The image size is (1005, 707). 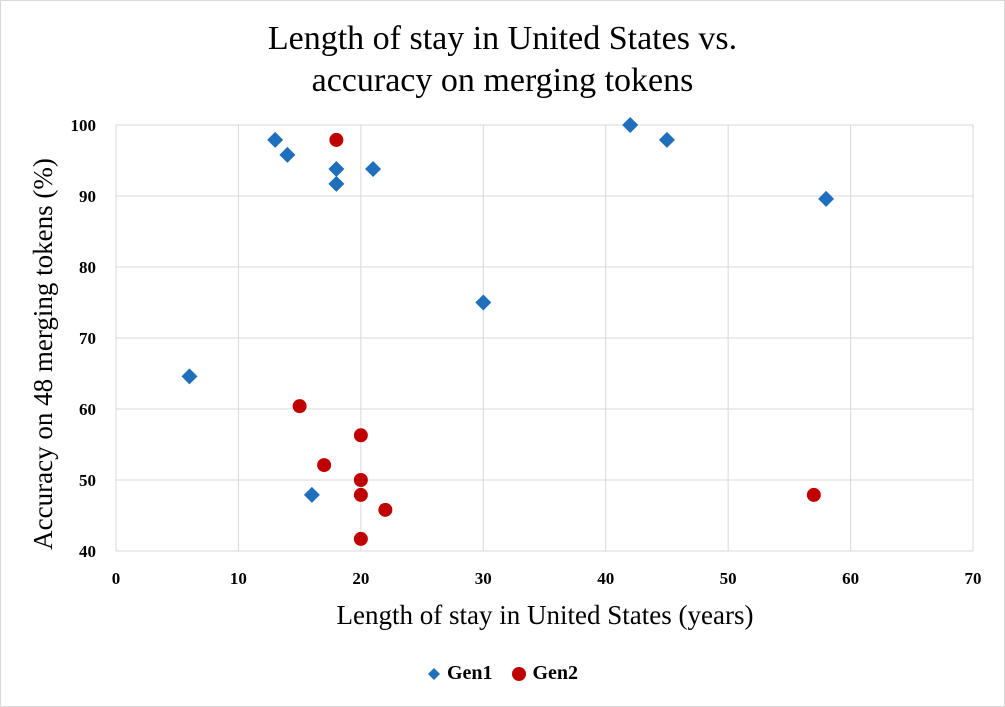 What do you see at coordinates (87, 551) in the screenshot?
I see `y-tick-label: 40` at bounding box center [87, 551].